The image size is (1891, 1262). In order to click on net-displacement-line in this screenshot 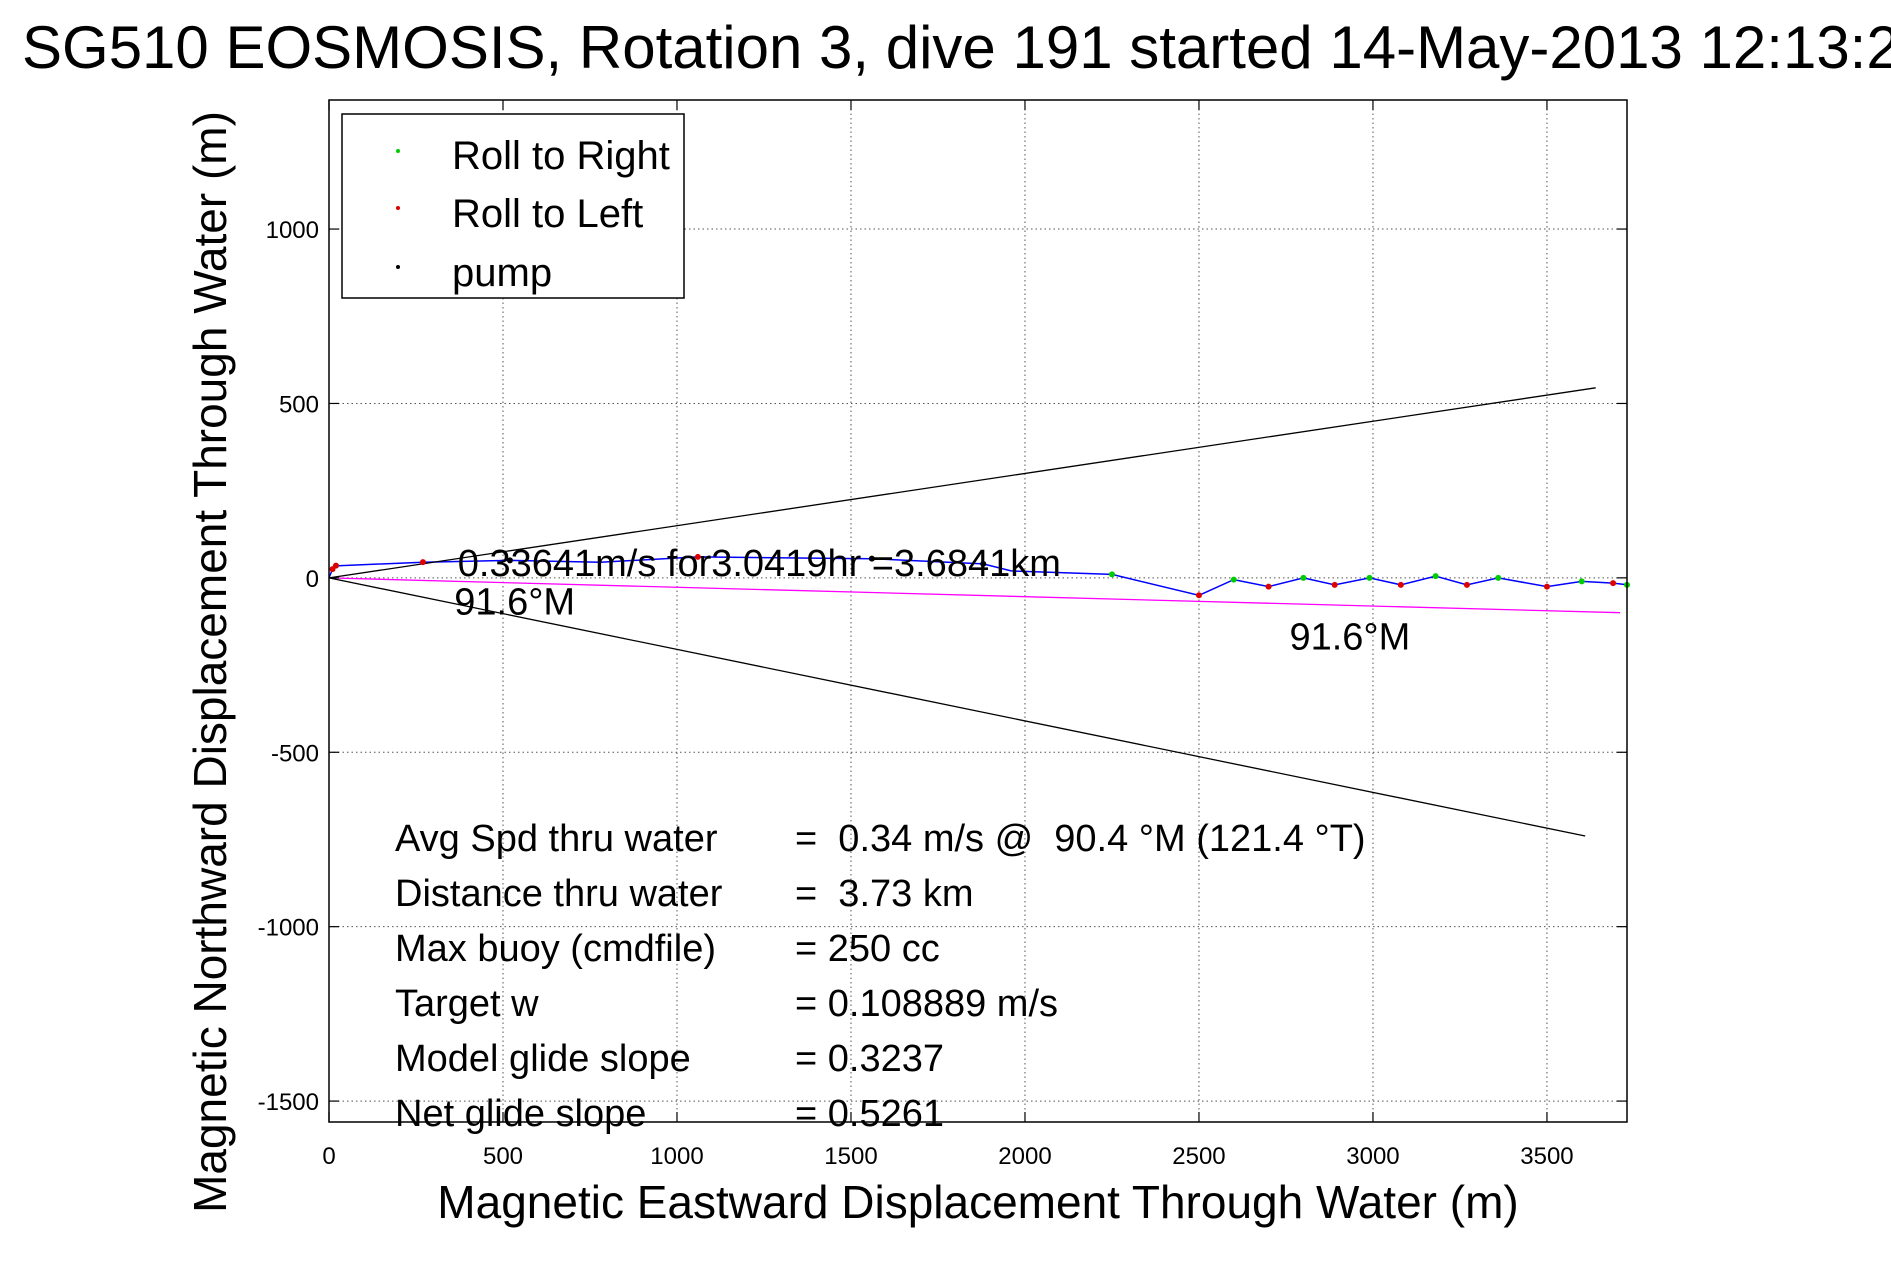, I will do `click(974, 595)`.